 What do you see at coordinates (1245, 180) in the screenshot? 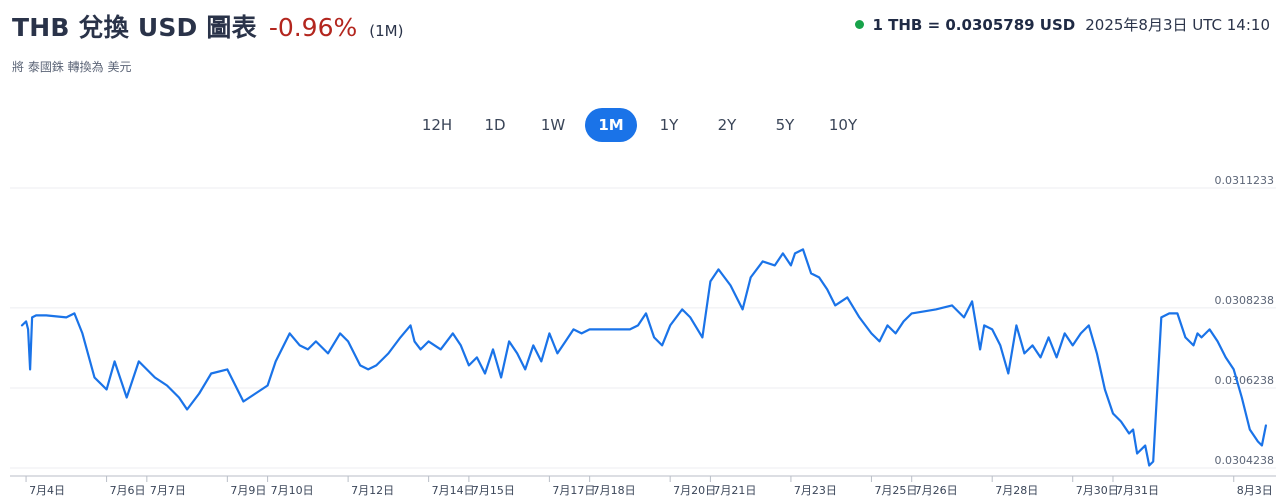
I see `y-tick-label: 0.0311233` at bounding box center [1245, 180].